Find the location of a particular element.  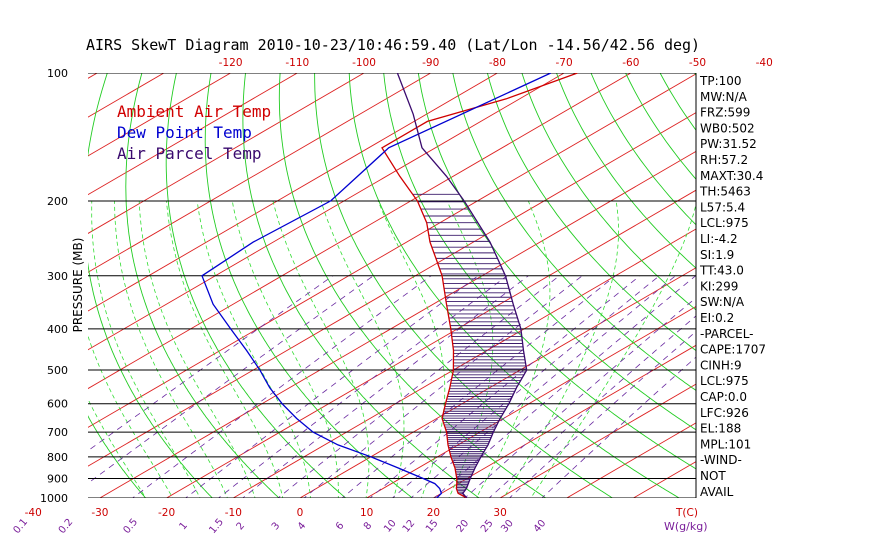

top-temp-tick-label: -110 is located at coordinates (297, 63).